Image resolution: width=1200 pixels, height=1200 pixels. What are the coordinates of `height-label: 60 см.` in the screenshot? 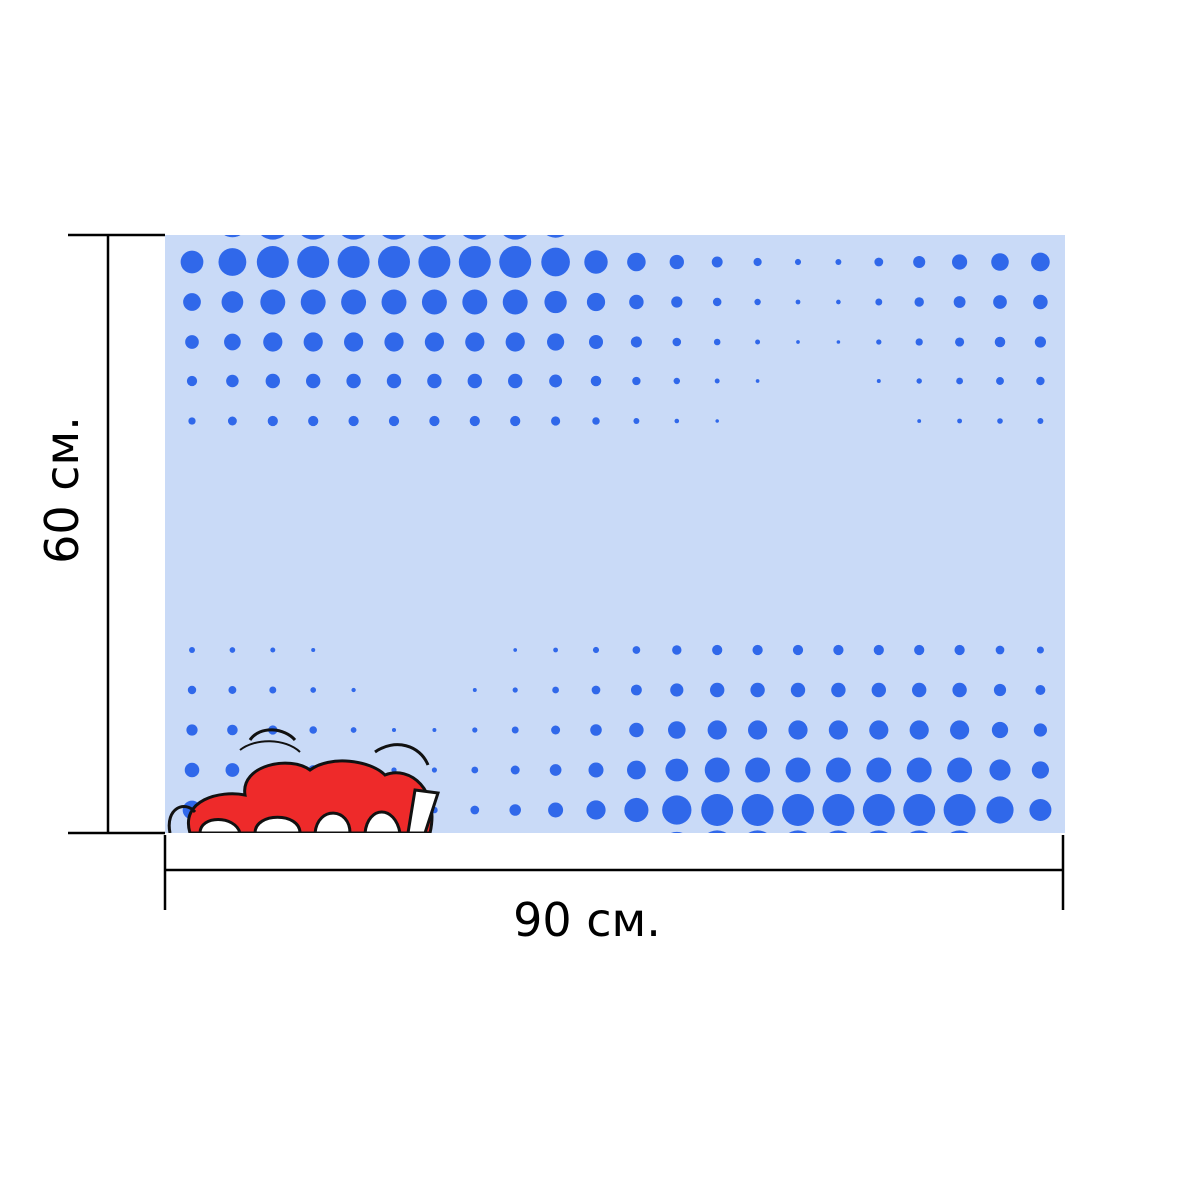 It's located at (62, 490).